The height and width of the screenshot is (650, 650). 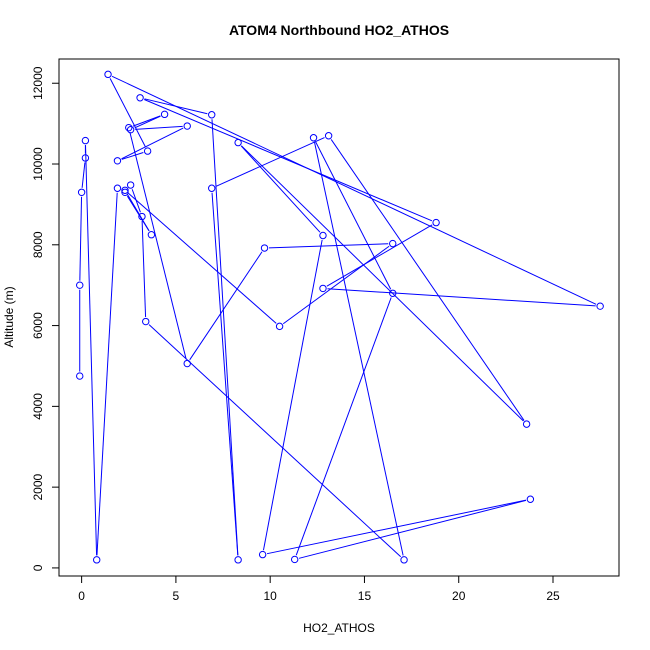 I want to click on x-tick-label: 25, so click(x=553, y=596).